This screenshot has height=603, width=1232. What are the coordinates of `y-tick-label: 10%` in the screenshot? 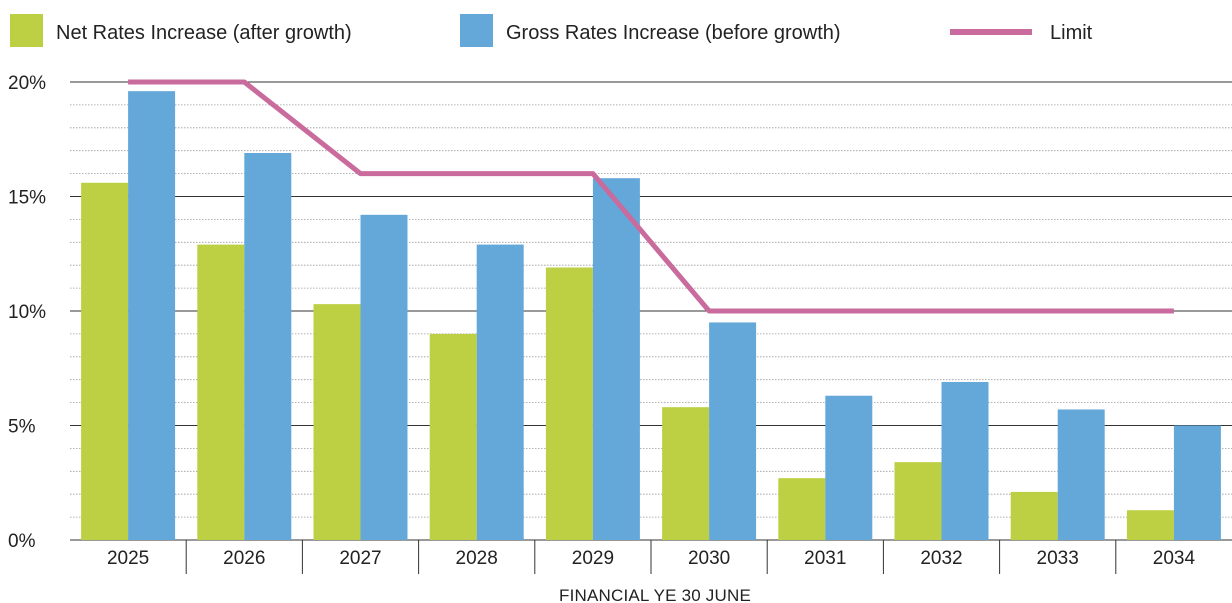 It's located at (27, 312).